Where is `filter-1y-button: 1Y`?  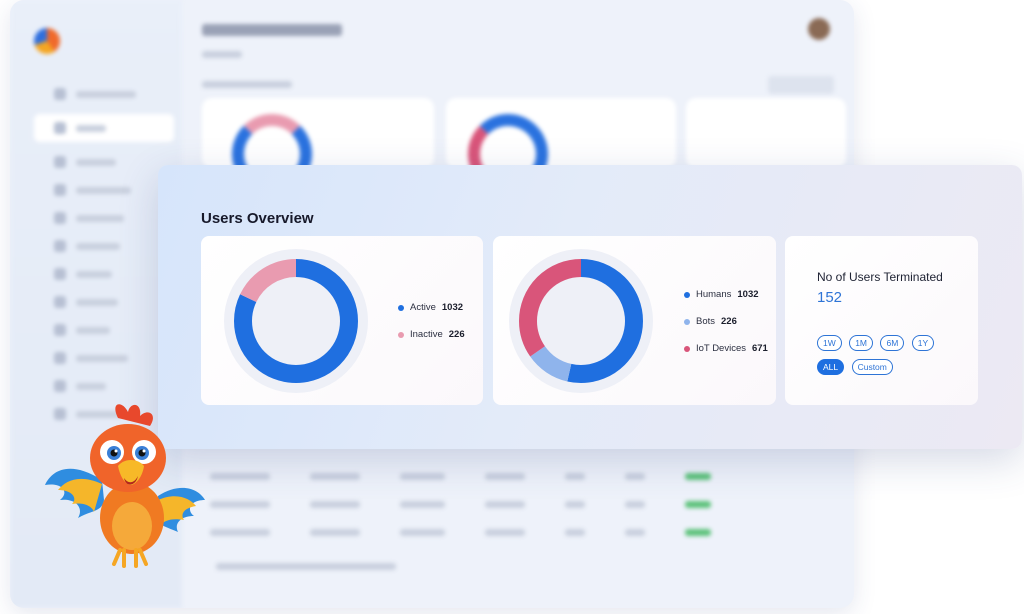 filter-1y-button: 1Y is located at coordinates (923, 343).